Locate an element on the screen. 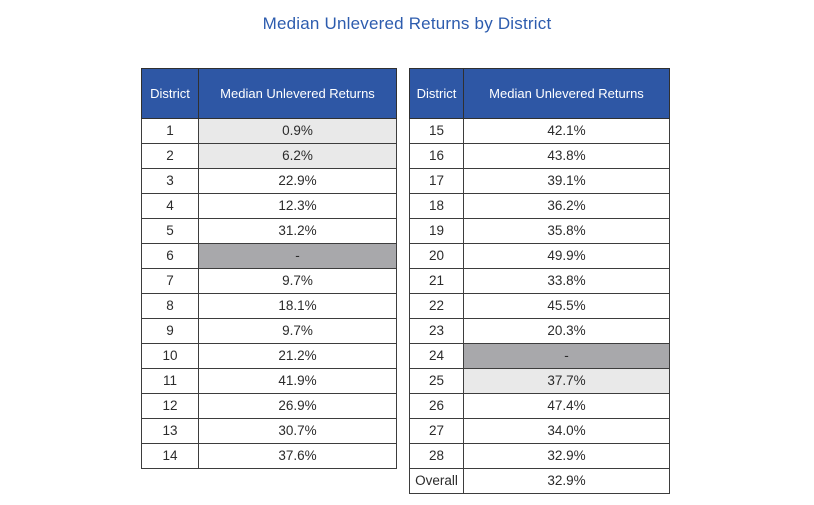 This screenshot has width=814, height=505. table-row: 1 0.9% is located at coordinates (269, 131).